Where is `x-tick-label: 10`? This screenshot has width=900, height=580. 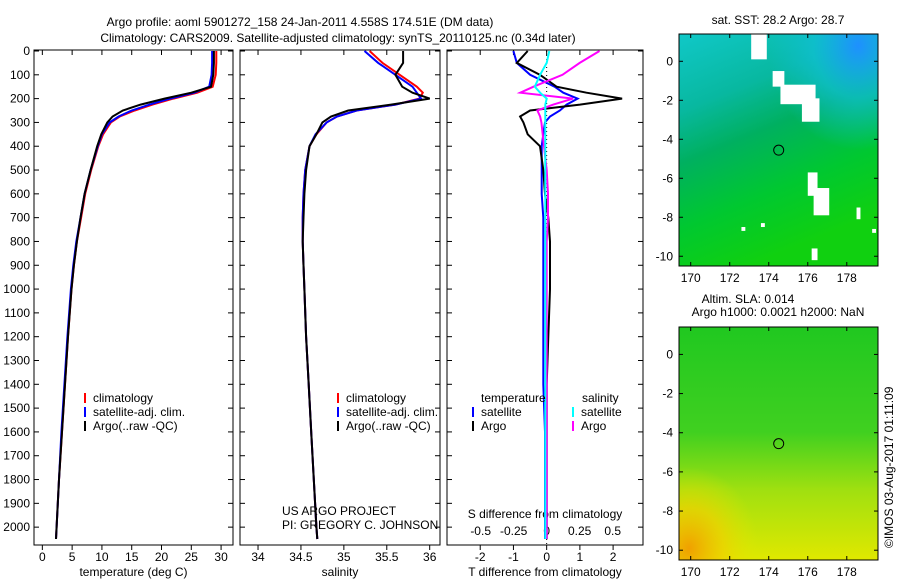 x-tick-label: 10 is located at coordinates (102, 557).